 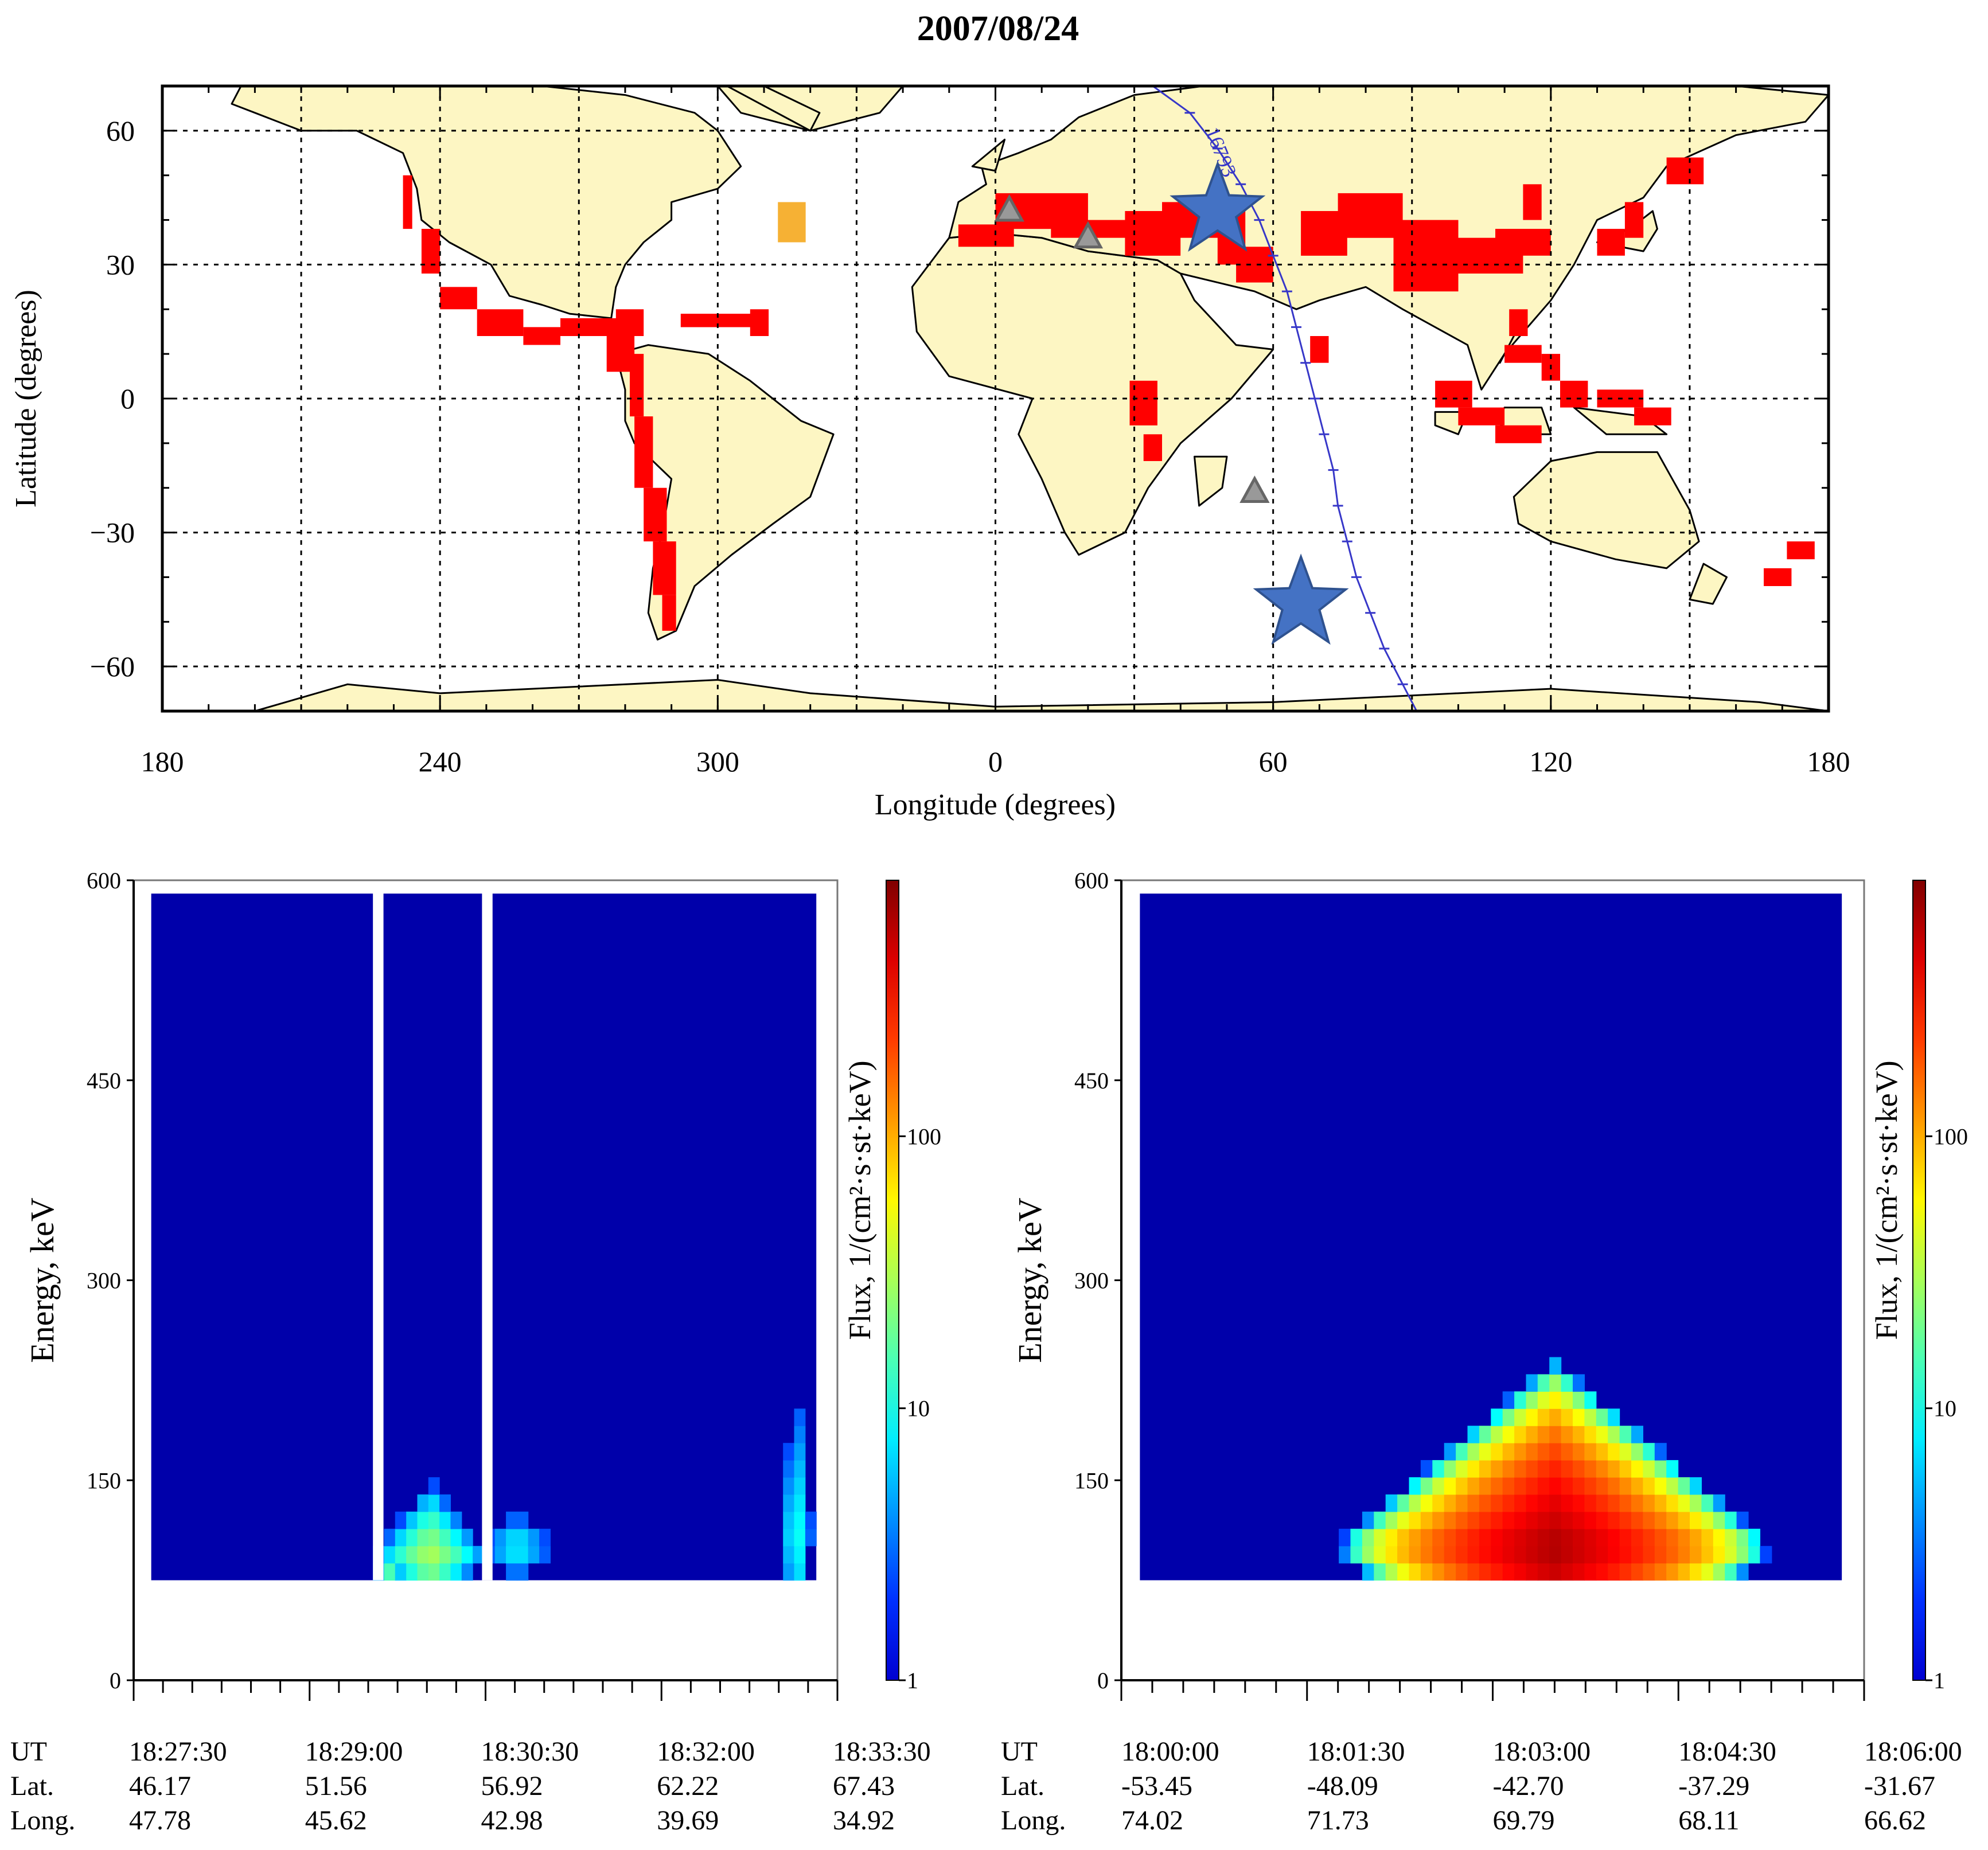 What do you see at coordinates (1356, 1751) in the screenshot?
I see `spec2-row-value: 18:01:30` at bounding box center [1356, 1751].